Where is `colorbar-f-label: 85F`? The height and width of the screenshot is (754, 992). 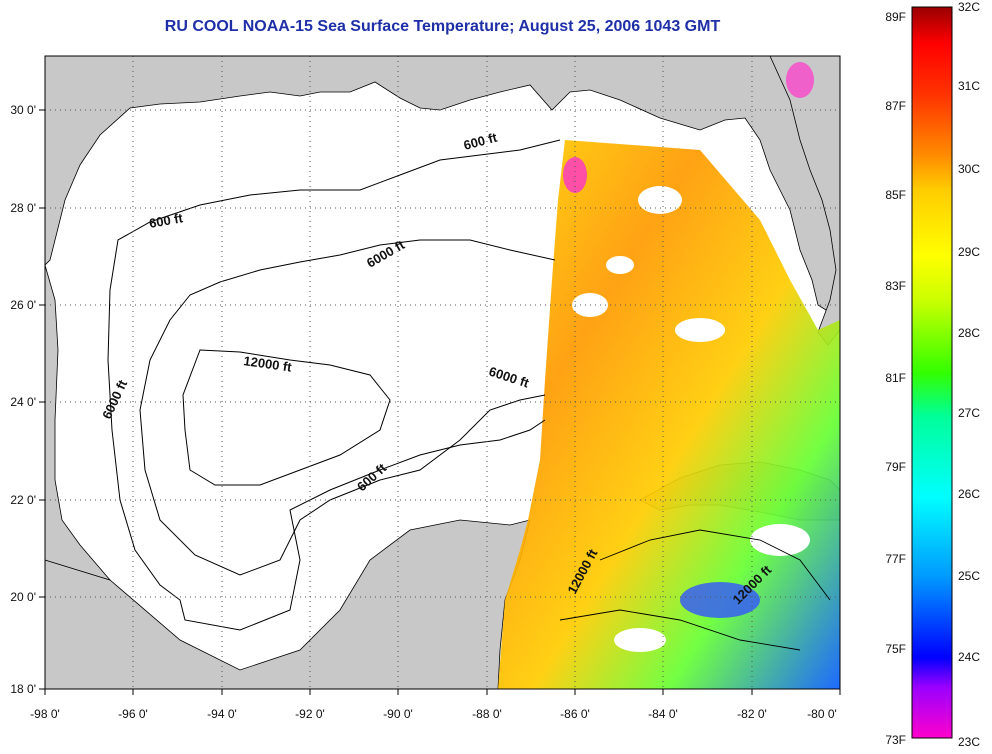
colorbar-f-label: 85F is located at coordinates (895, 195).